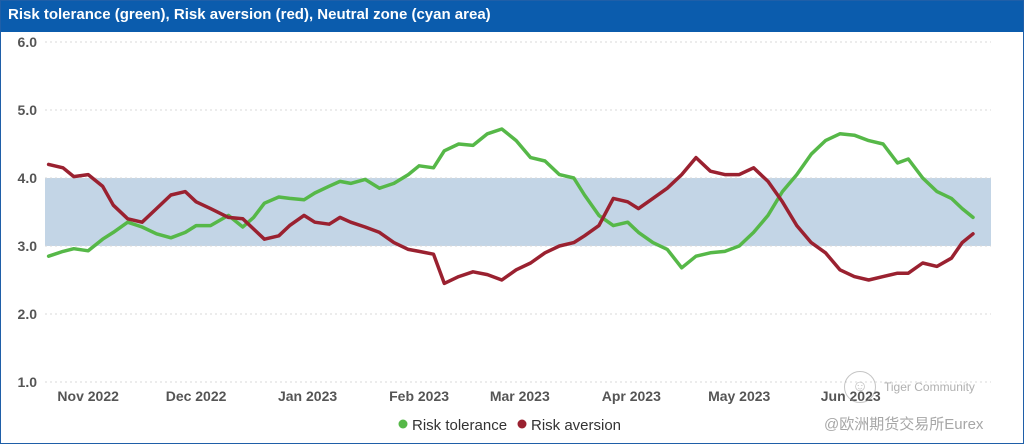 This screenshot has height=444, width=1024. Describe the element at coordinates (860, 387) in the screenshot. I see `tiger-logo-icon: ☺` at that location.